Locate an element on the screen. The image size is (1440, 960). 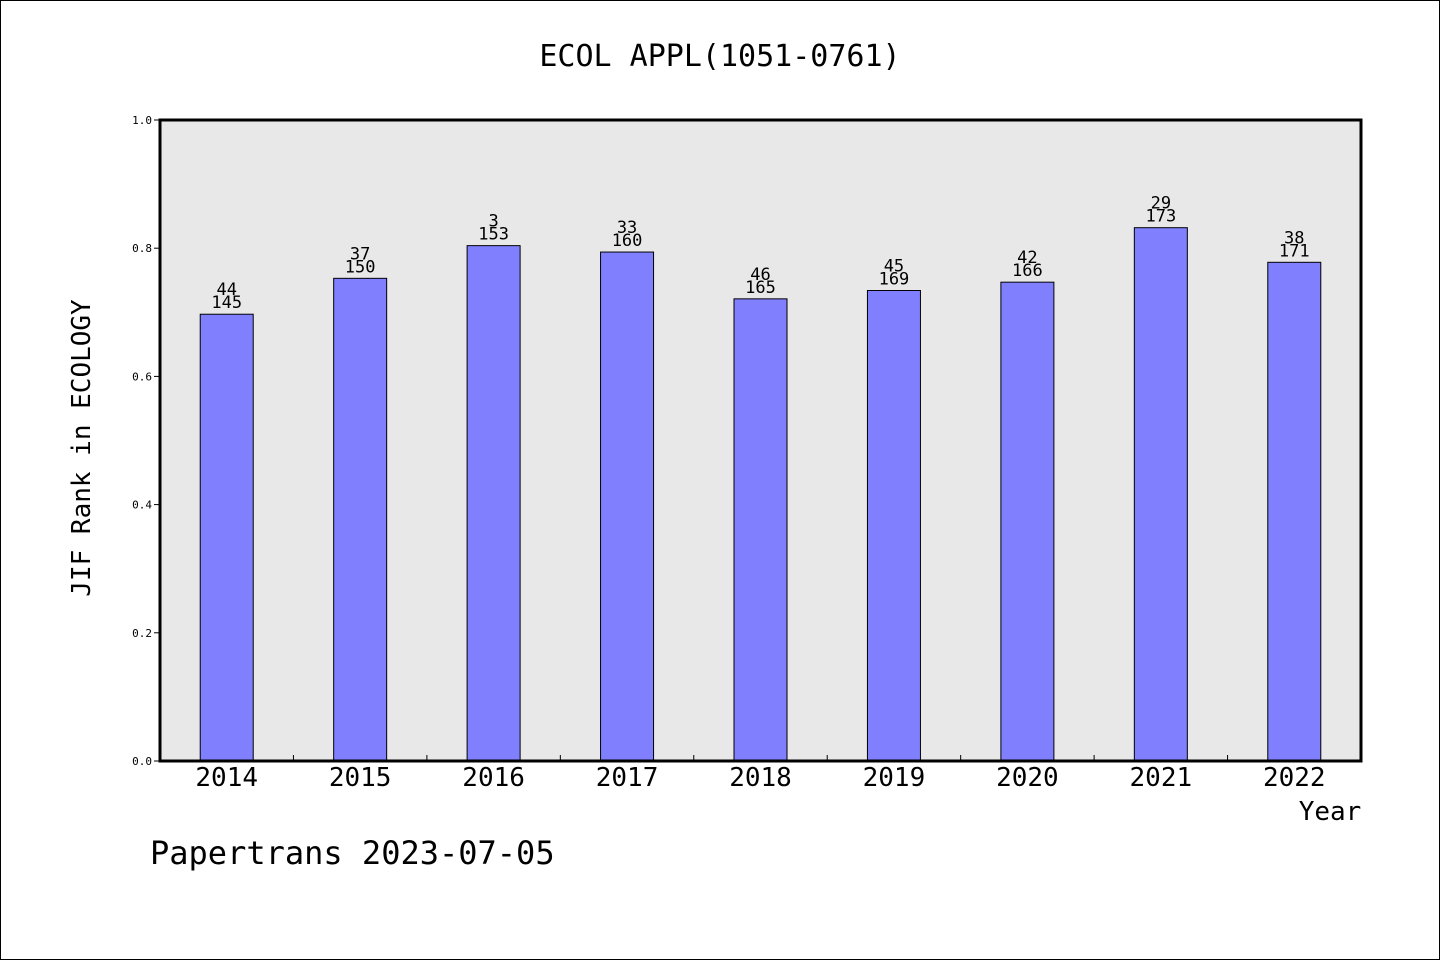
y-axis-label: JIF Rank in ECOLOGY is located at coordinates (82, 448).